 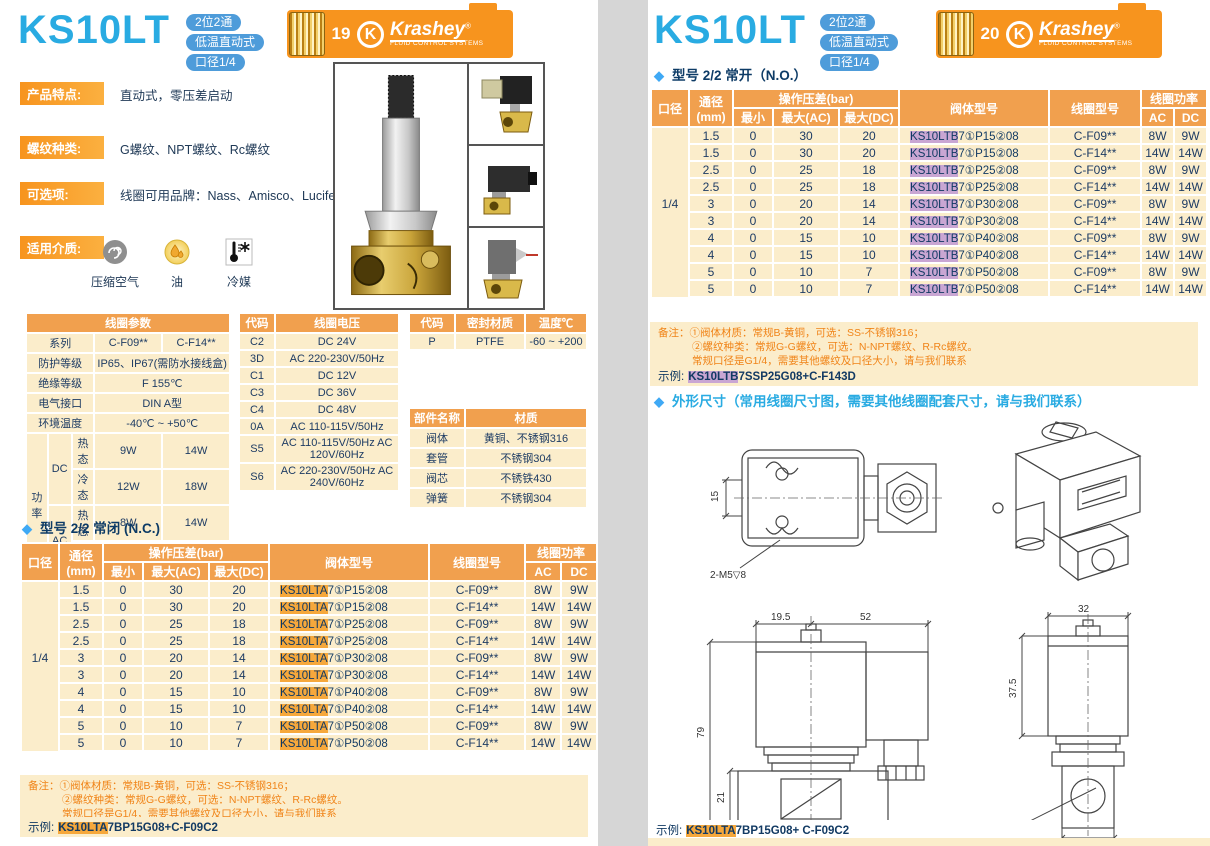 What do you see at coordinates (427, 30) in the screenshot?
I see `brand-name: Krashey` at bounding box center [427, 30].